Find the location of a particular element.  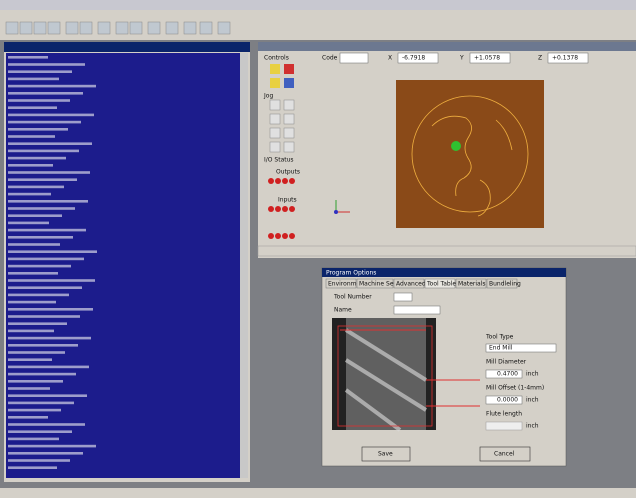

mill-diameter-field is located at coordinates (504, 374).